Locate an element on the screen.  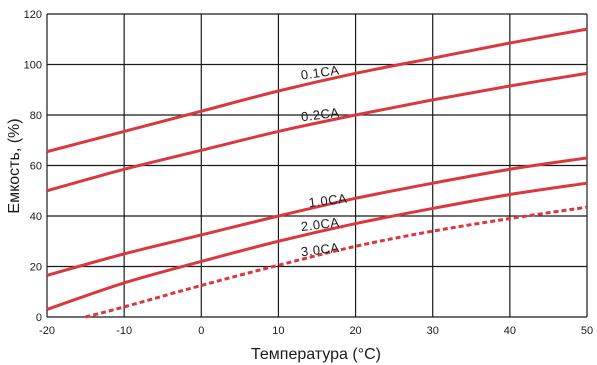
y-tick-label-3: 60 is located at coordinates (36, 167).